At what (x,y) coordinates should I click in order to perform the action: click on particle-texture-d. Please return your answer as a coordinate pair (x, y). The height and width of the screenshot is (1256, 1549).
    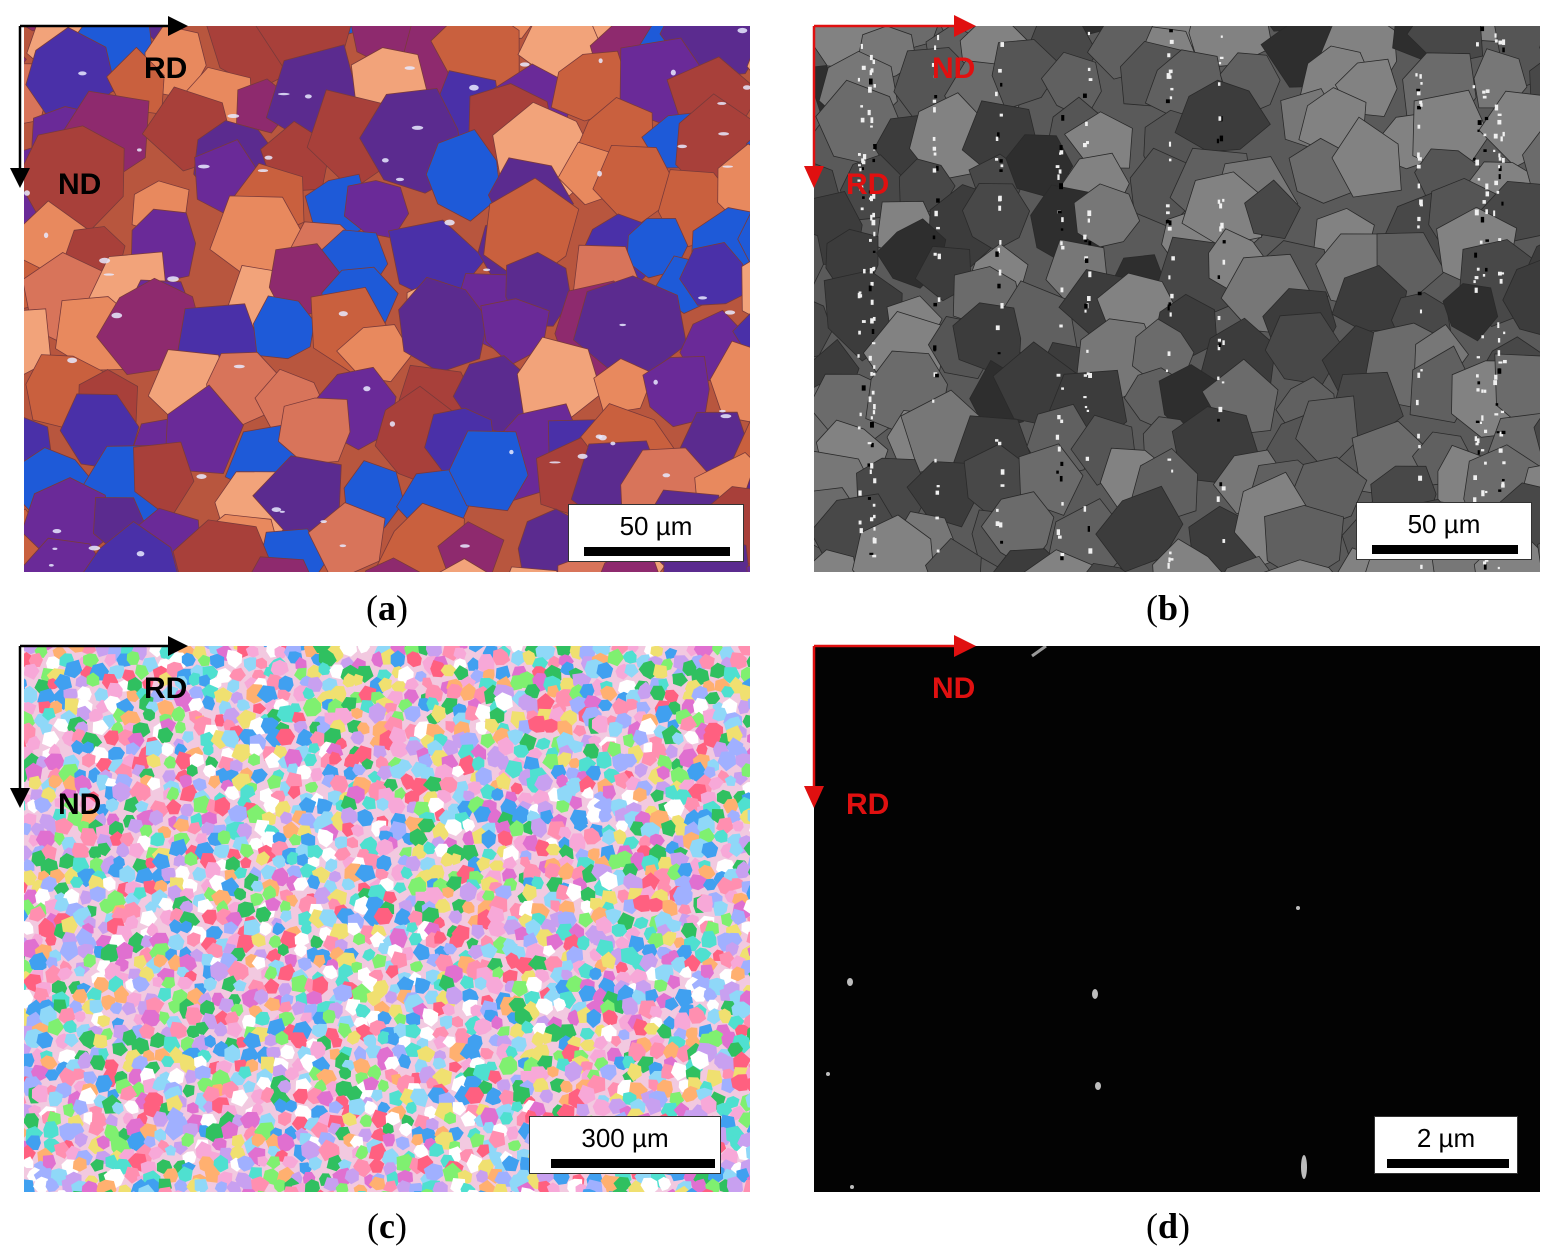
    Looking at the image, I should click on (1066, 917).